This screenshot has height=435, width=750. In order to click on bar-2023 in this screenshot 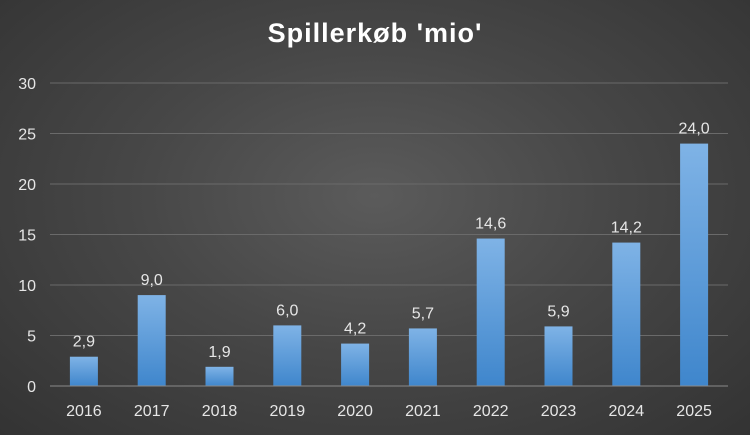, I will do `click(558, 356)`.